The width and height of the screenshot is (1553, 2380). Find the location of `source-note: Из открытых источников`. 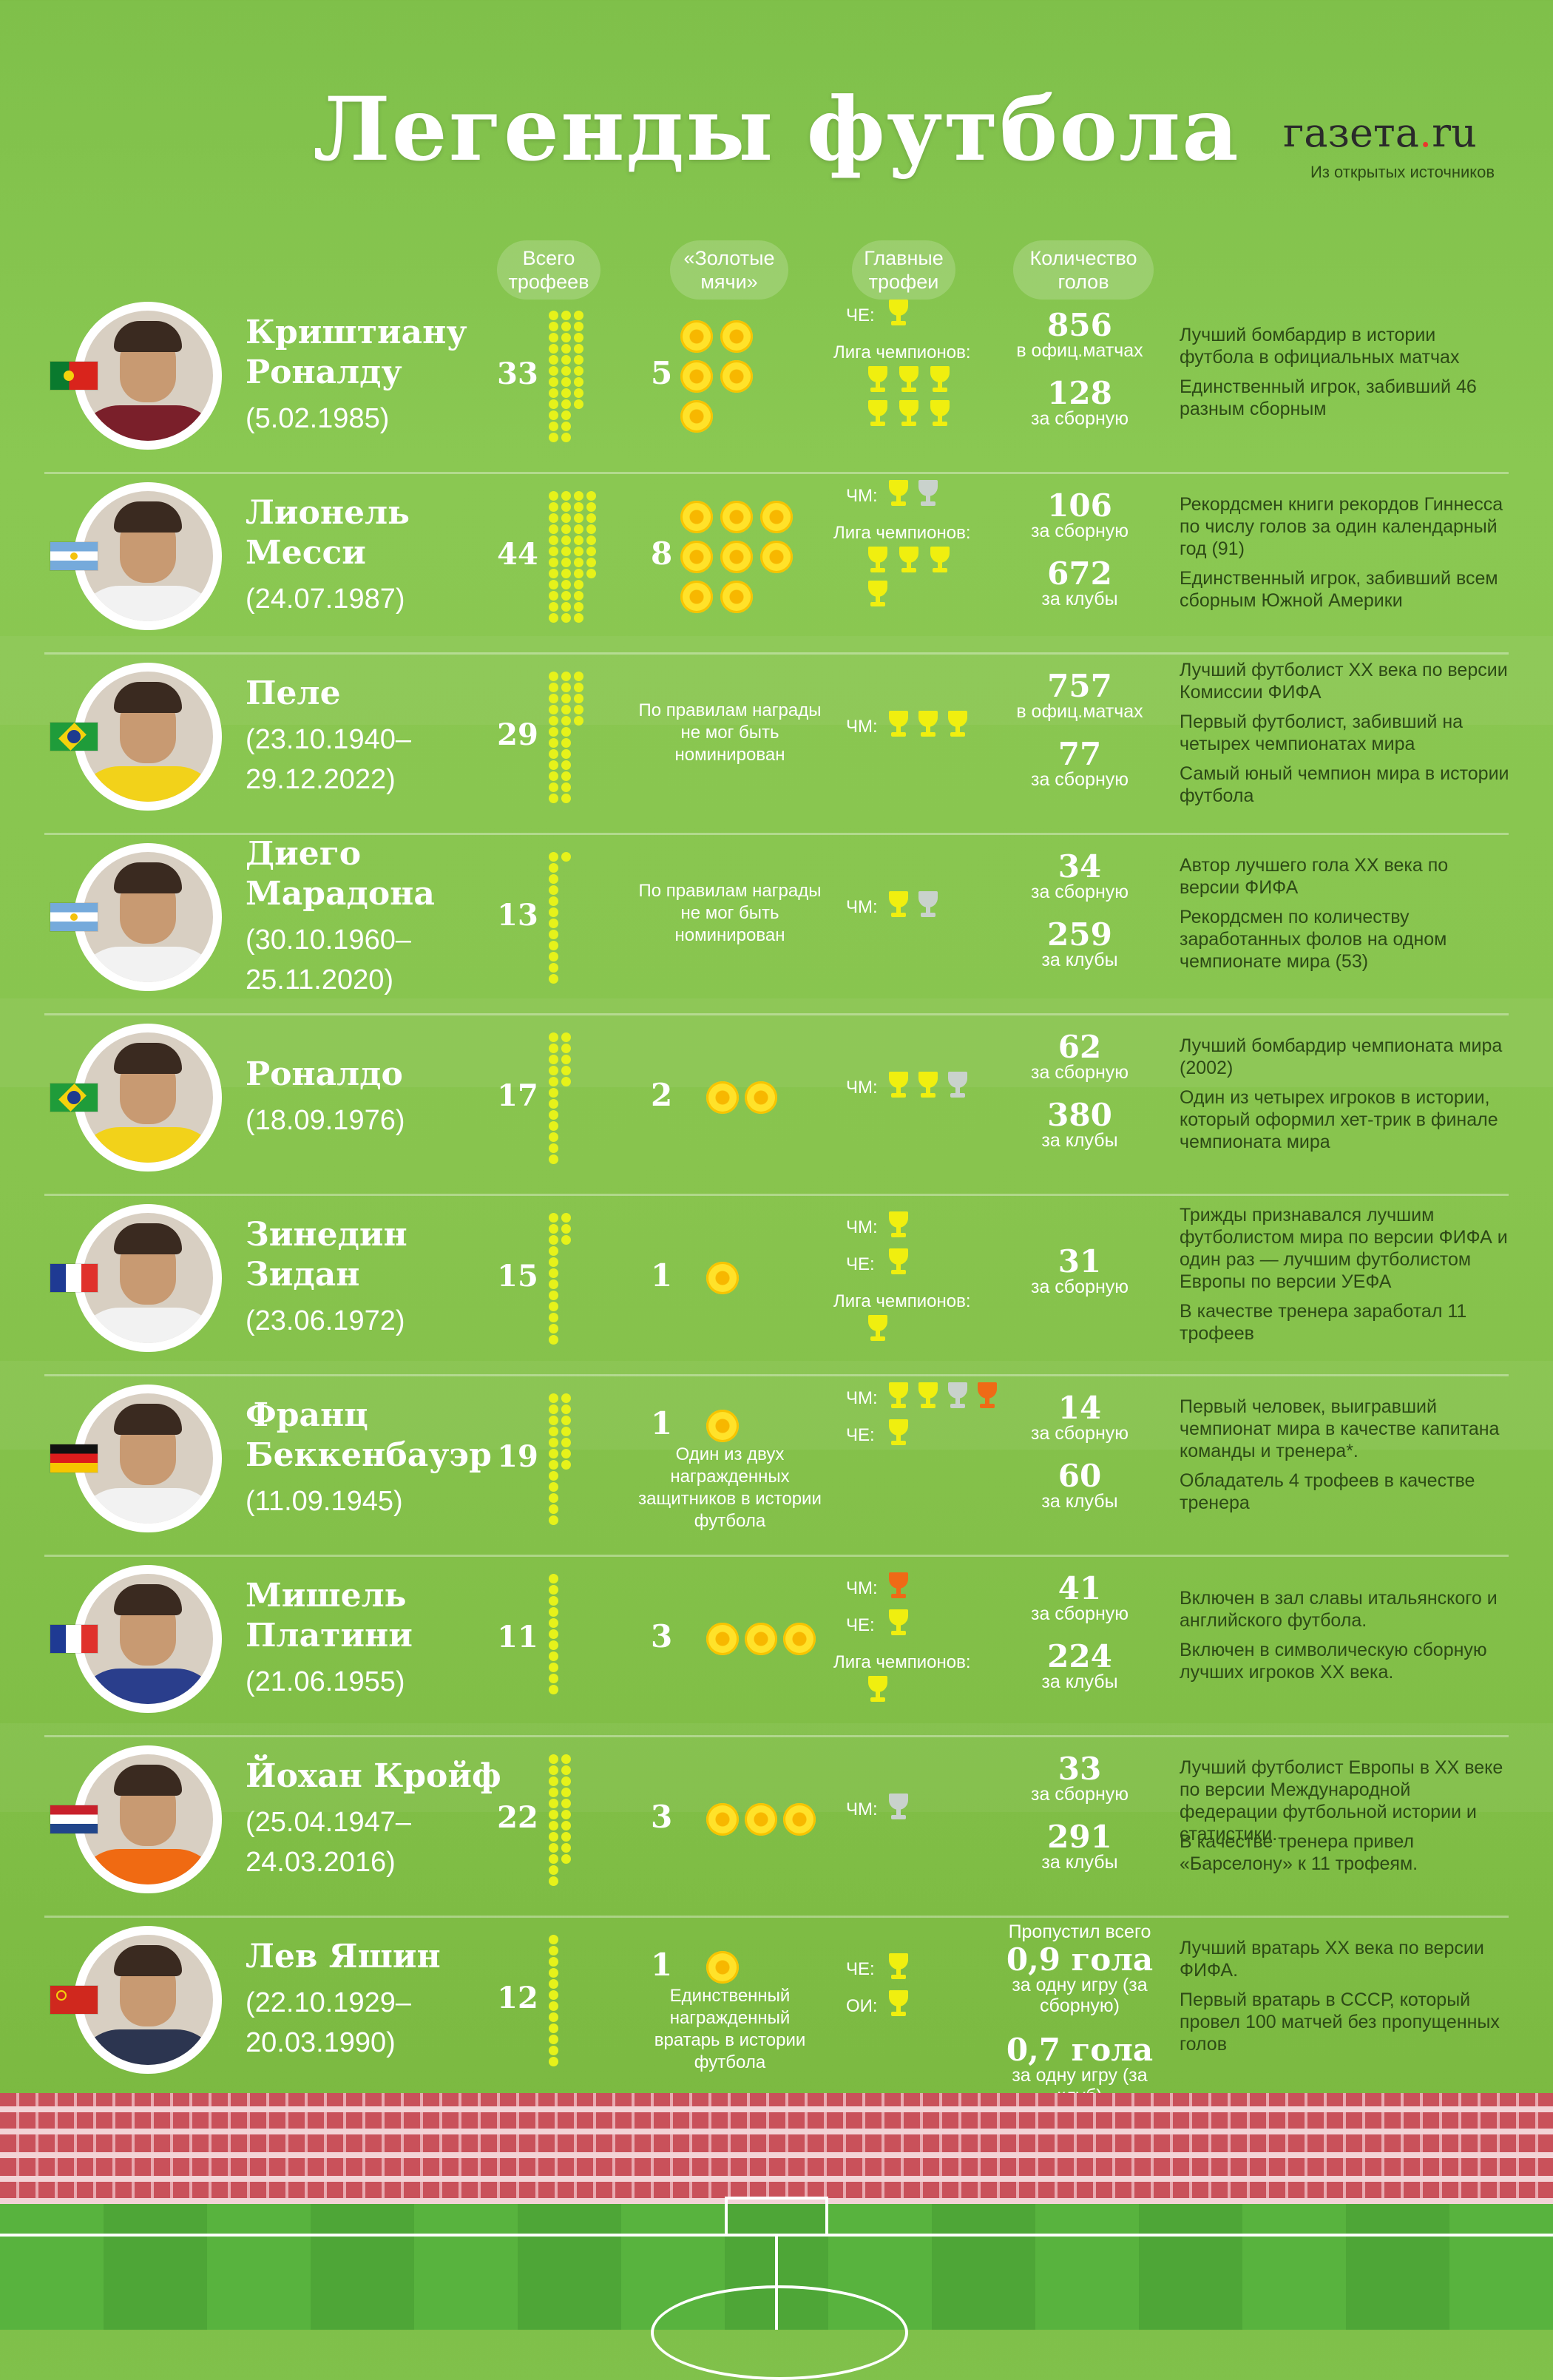

source-note: Из открытых источников is located at coordinates (1402, 172).